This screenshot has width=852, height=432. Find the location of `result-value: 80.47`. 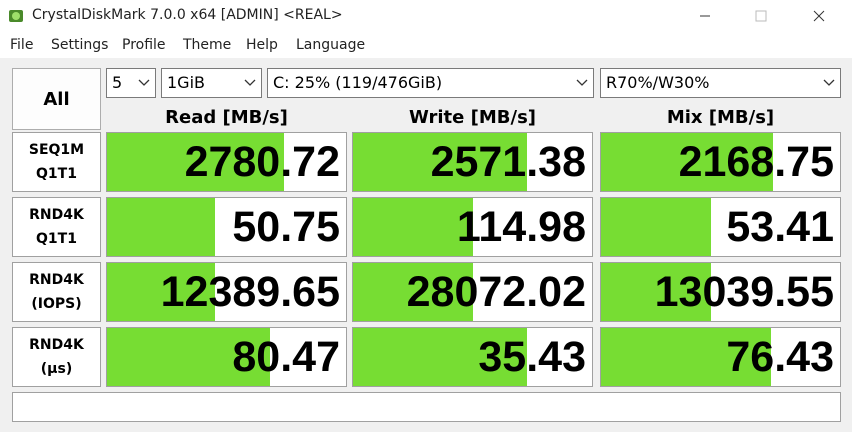

result-value: 80.47 is located at coordinates (286, 356).